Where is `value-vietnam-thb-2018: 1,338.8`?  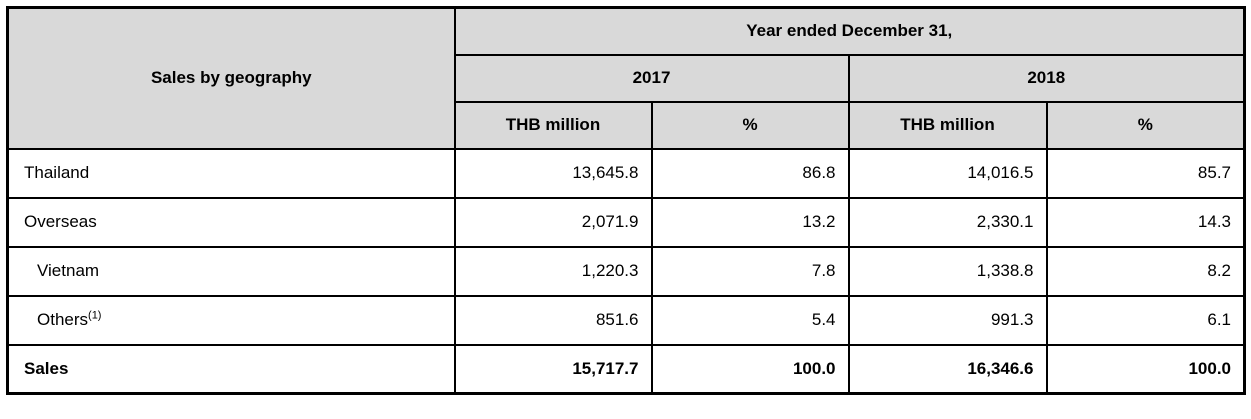
value-vietnam-thb-2018: 1,338.8 is located at coordinates (947, 271).